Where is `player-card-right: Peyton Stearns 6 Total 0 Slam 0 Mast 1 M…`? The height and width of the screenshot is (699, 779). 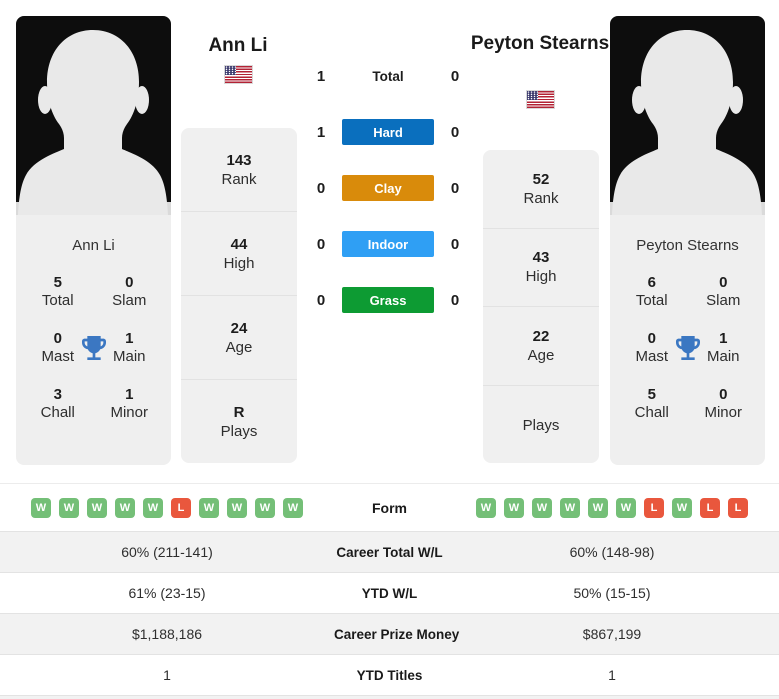 player-card-right: Peyton Stearns 6 Total 0 Slam 0 Mast 1 M… is located at coordinates (687, 240).